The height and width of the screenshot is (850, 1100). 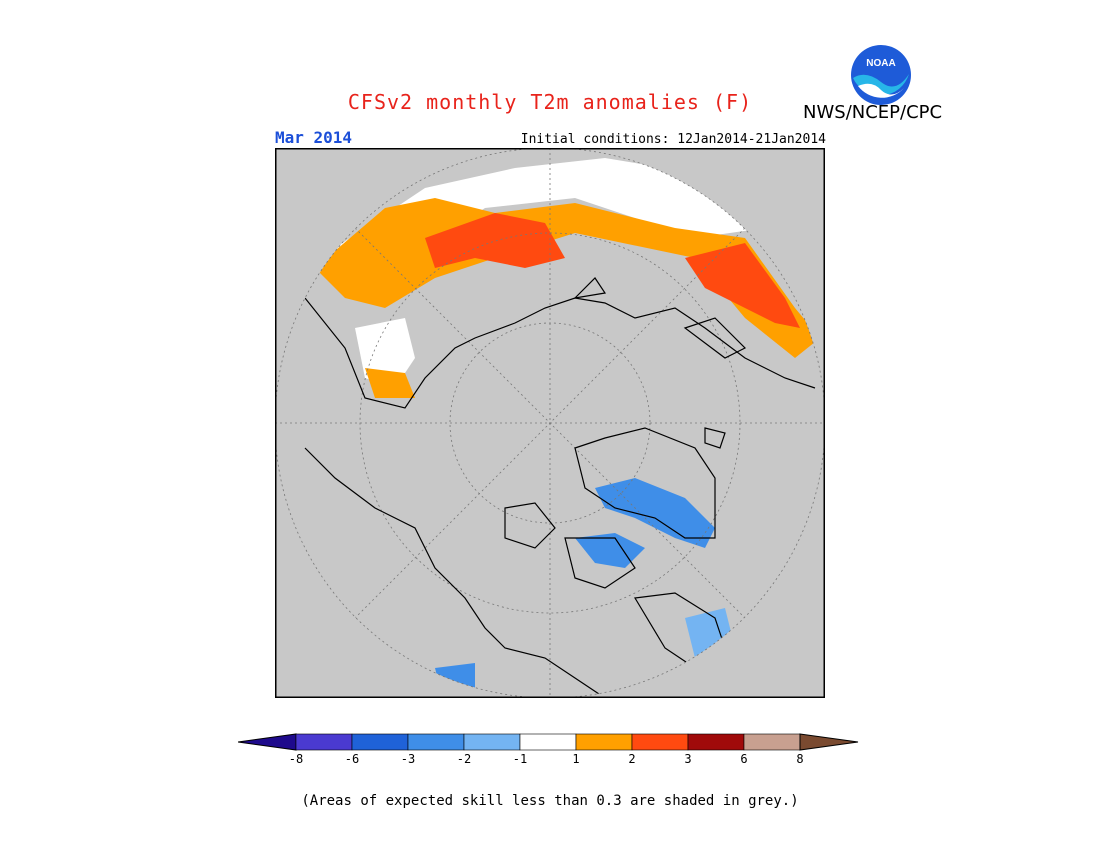 What do you see at coordinates (296, 759) in the screenshot?
I see `colorbar-tick-label: -8` at bounding box center [296, 759].